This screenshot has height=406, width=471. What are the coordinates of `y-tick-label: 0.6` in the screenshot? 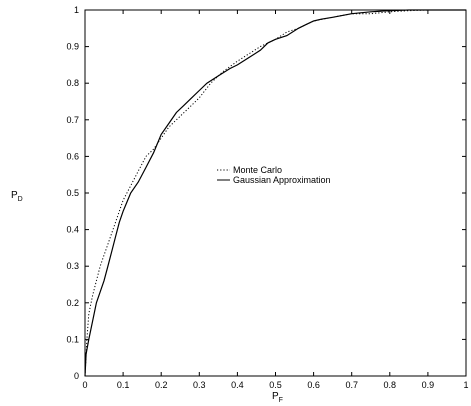 It's located at (72, 156).